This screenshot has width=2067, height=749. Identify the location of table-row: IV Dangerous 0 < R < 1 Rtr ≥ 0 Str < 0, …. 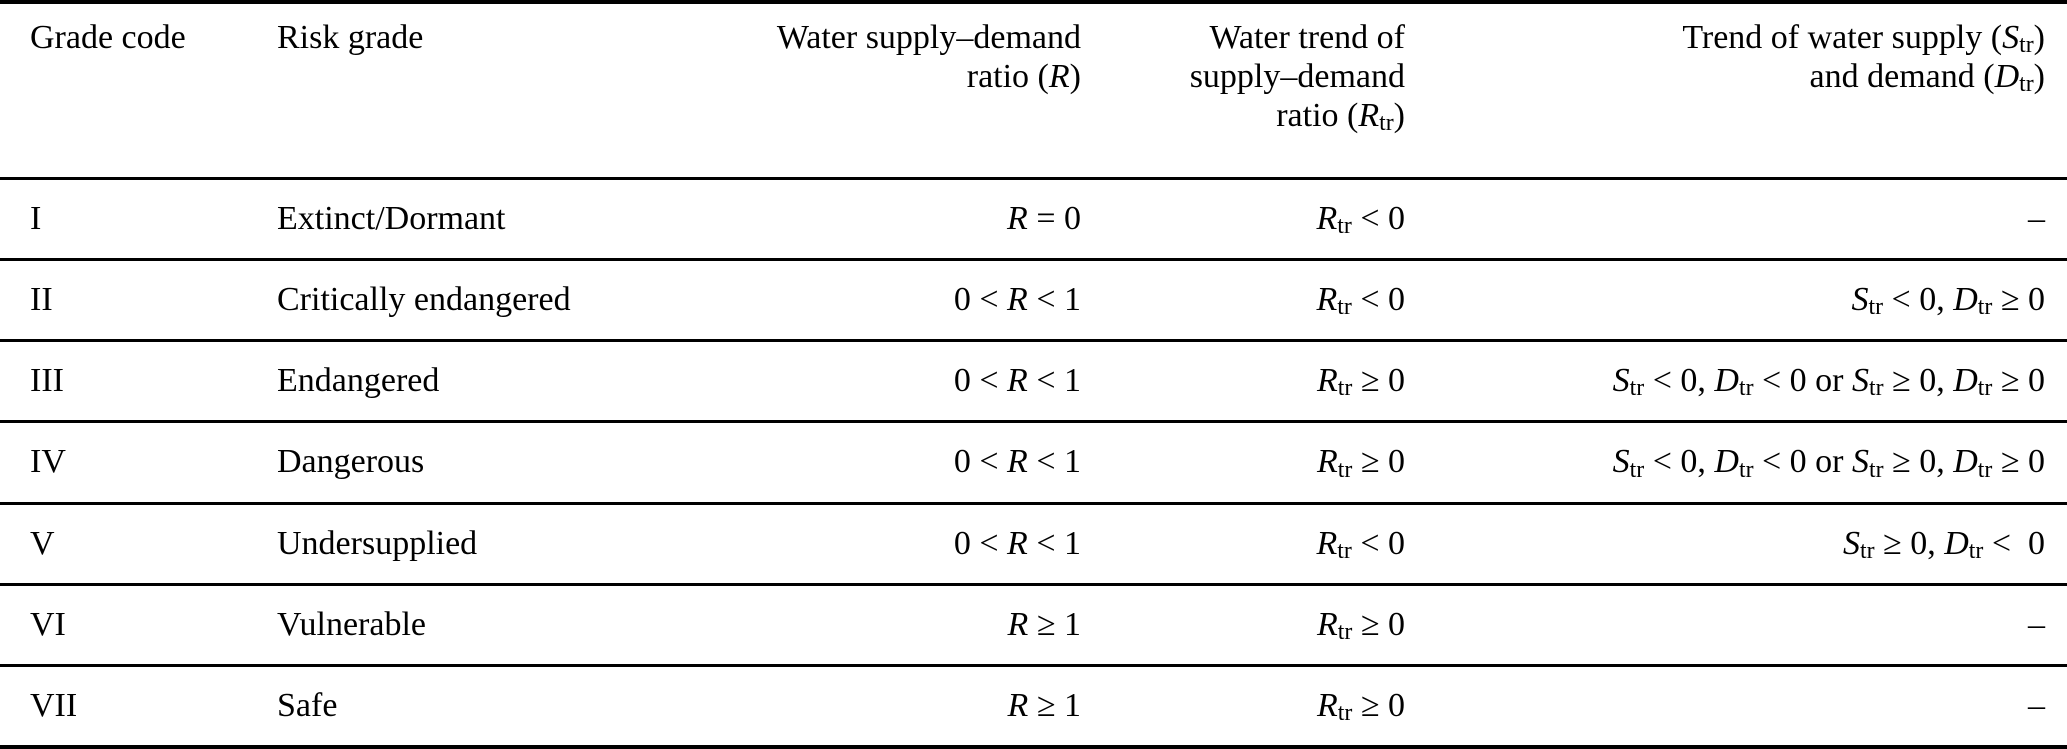
(1033, 463).